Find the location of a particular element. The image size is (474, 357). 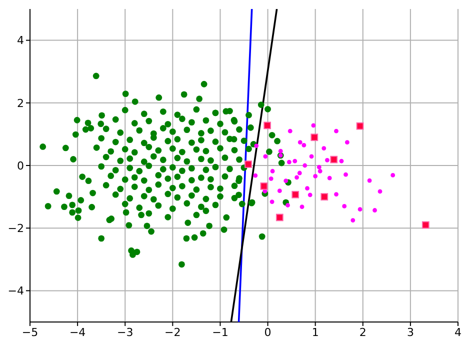

x-tick-label: 0 is located at coordinates (268, 332).